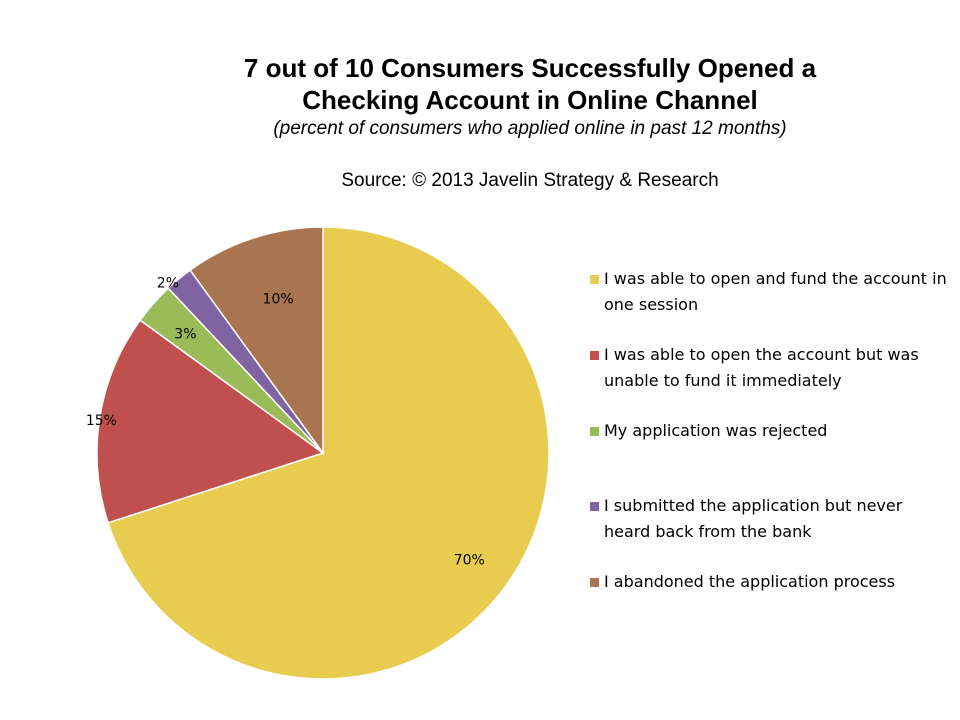 The width and height of the screenshot is (960, 720). Describe the element at coordinates (256, 341) in the screenshot. I see `pie-slice-abandoned` at that location.